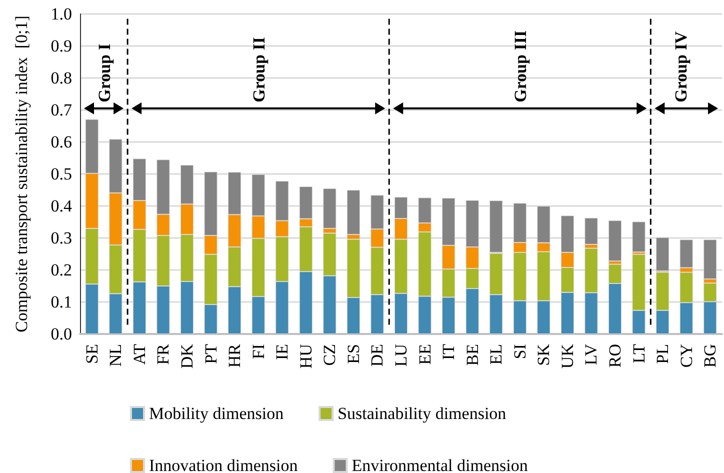 This screenshot has width=724, height=473. What do you see at coordinates (448, 351) in the screenshot?
I see `x-tick-label: IT` at bounding box center [448, 351].